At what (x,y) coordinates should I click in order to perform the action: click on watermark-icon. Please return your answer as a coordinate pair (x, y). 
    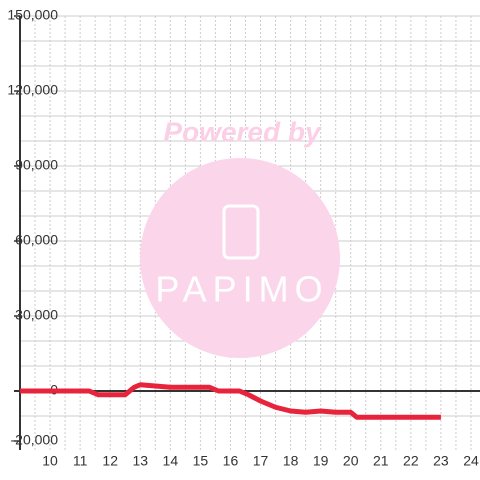
    Looking at the image, I should click on (241, 232).